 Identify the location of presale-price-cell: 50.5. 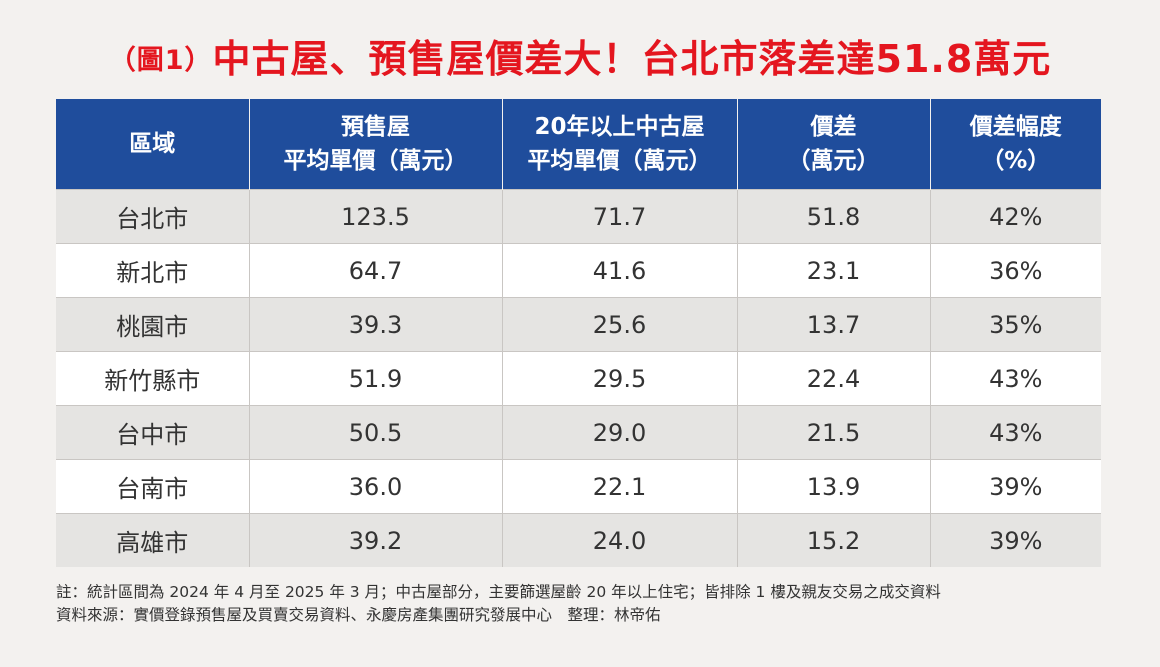
(376, 432).